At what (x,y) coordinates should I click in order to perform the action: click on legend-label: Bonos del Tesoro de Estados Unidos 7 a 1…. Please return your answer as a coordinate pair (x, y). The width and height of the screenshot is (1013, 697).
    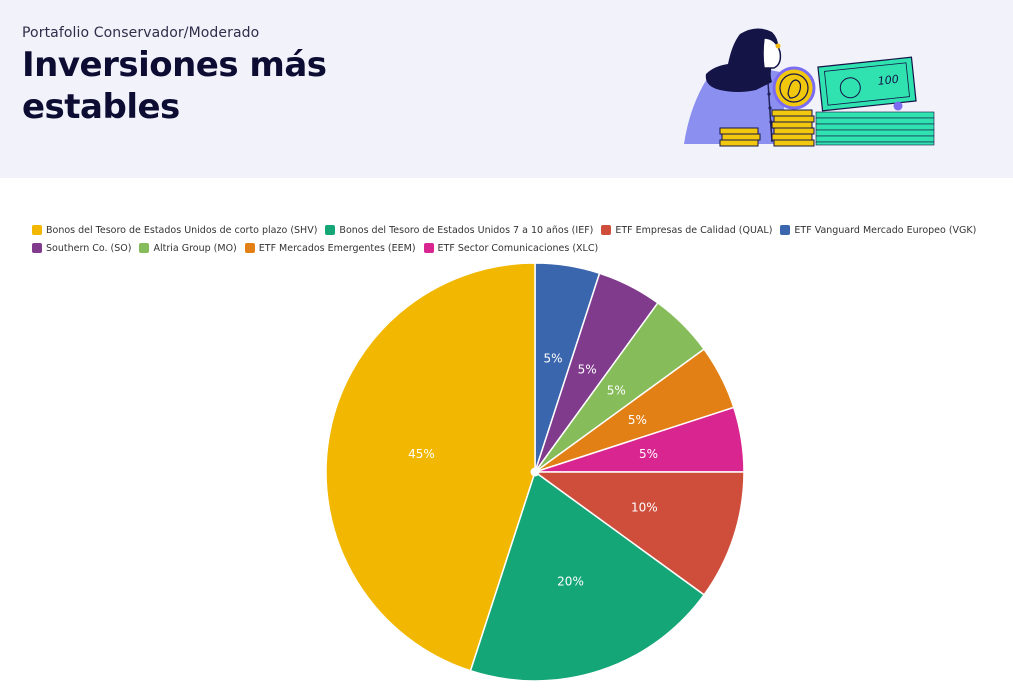
    Looking at the image, I should click on (466, 230).